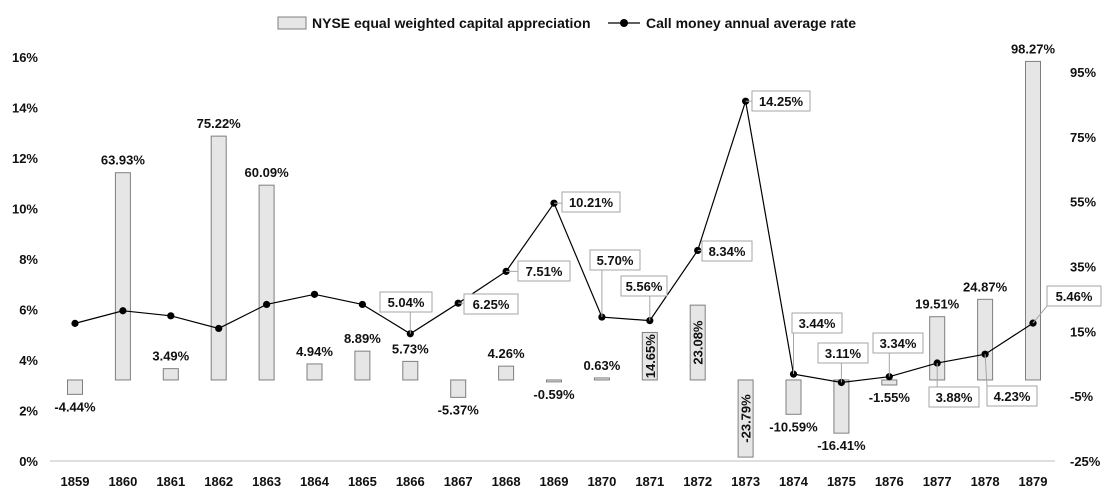 This screenshot has height=501, width=1114. What do you see at coordinates (745, 481) in the screenshot?
I see `x-tick-label: 1873` at bounding box center [745, 481].